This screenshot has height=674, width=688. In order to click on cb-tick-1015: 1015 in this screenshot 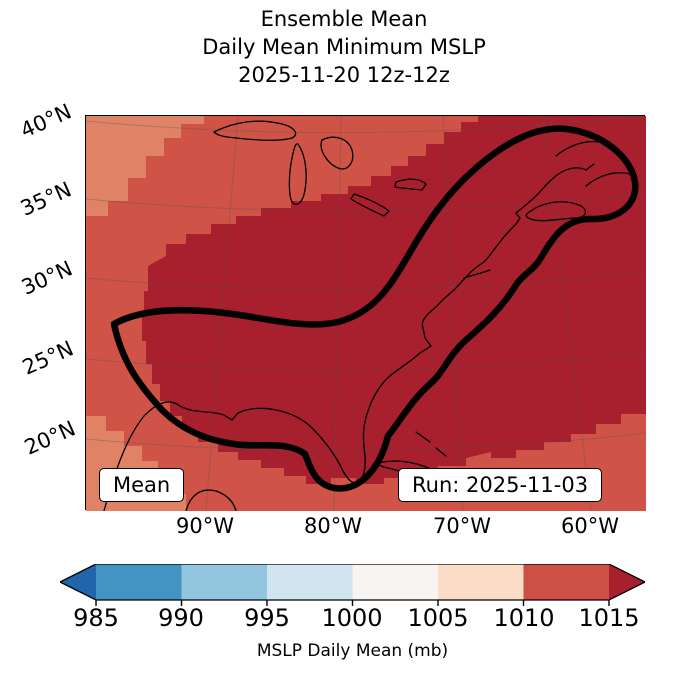, I will do `click(609, 618)`.